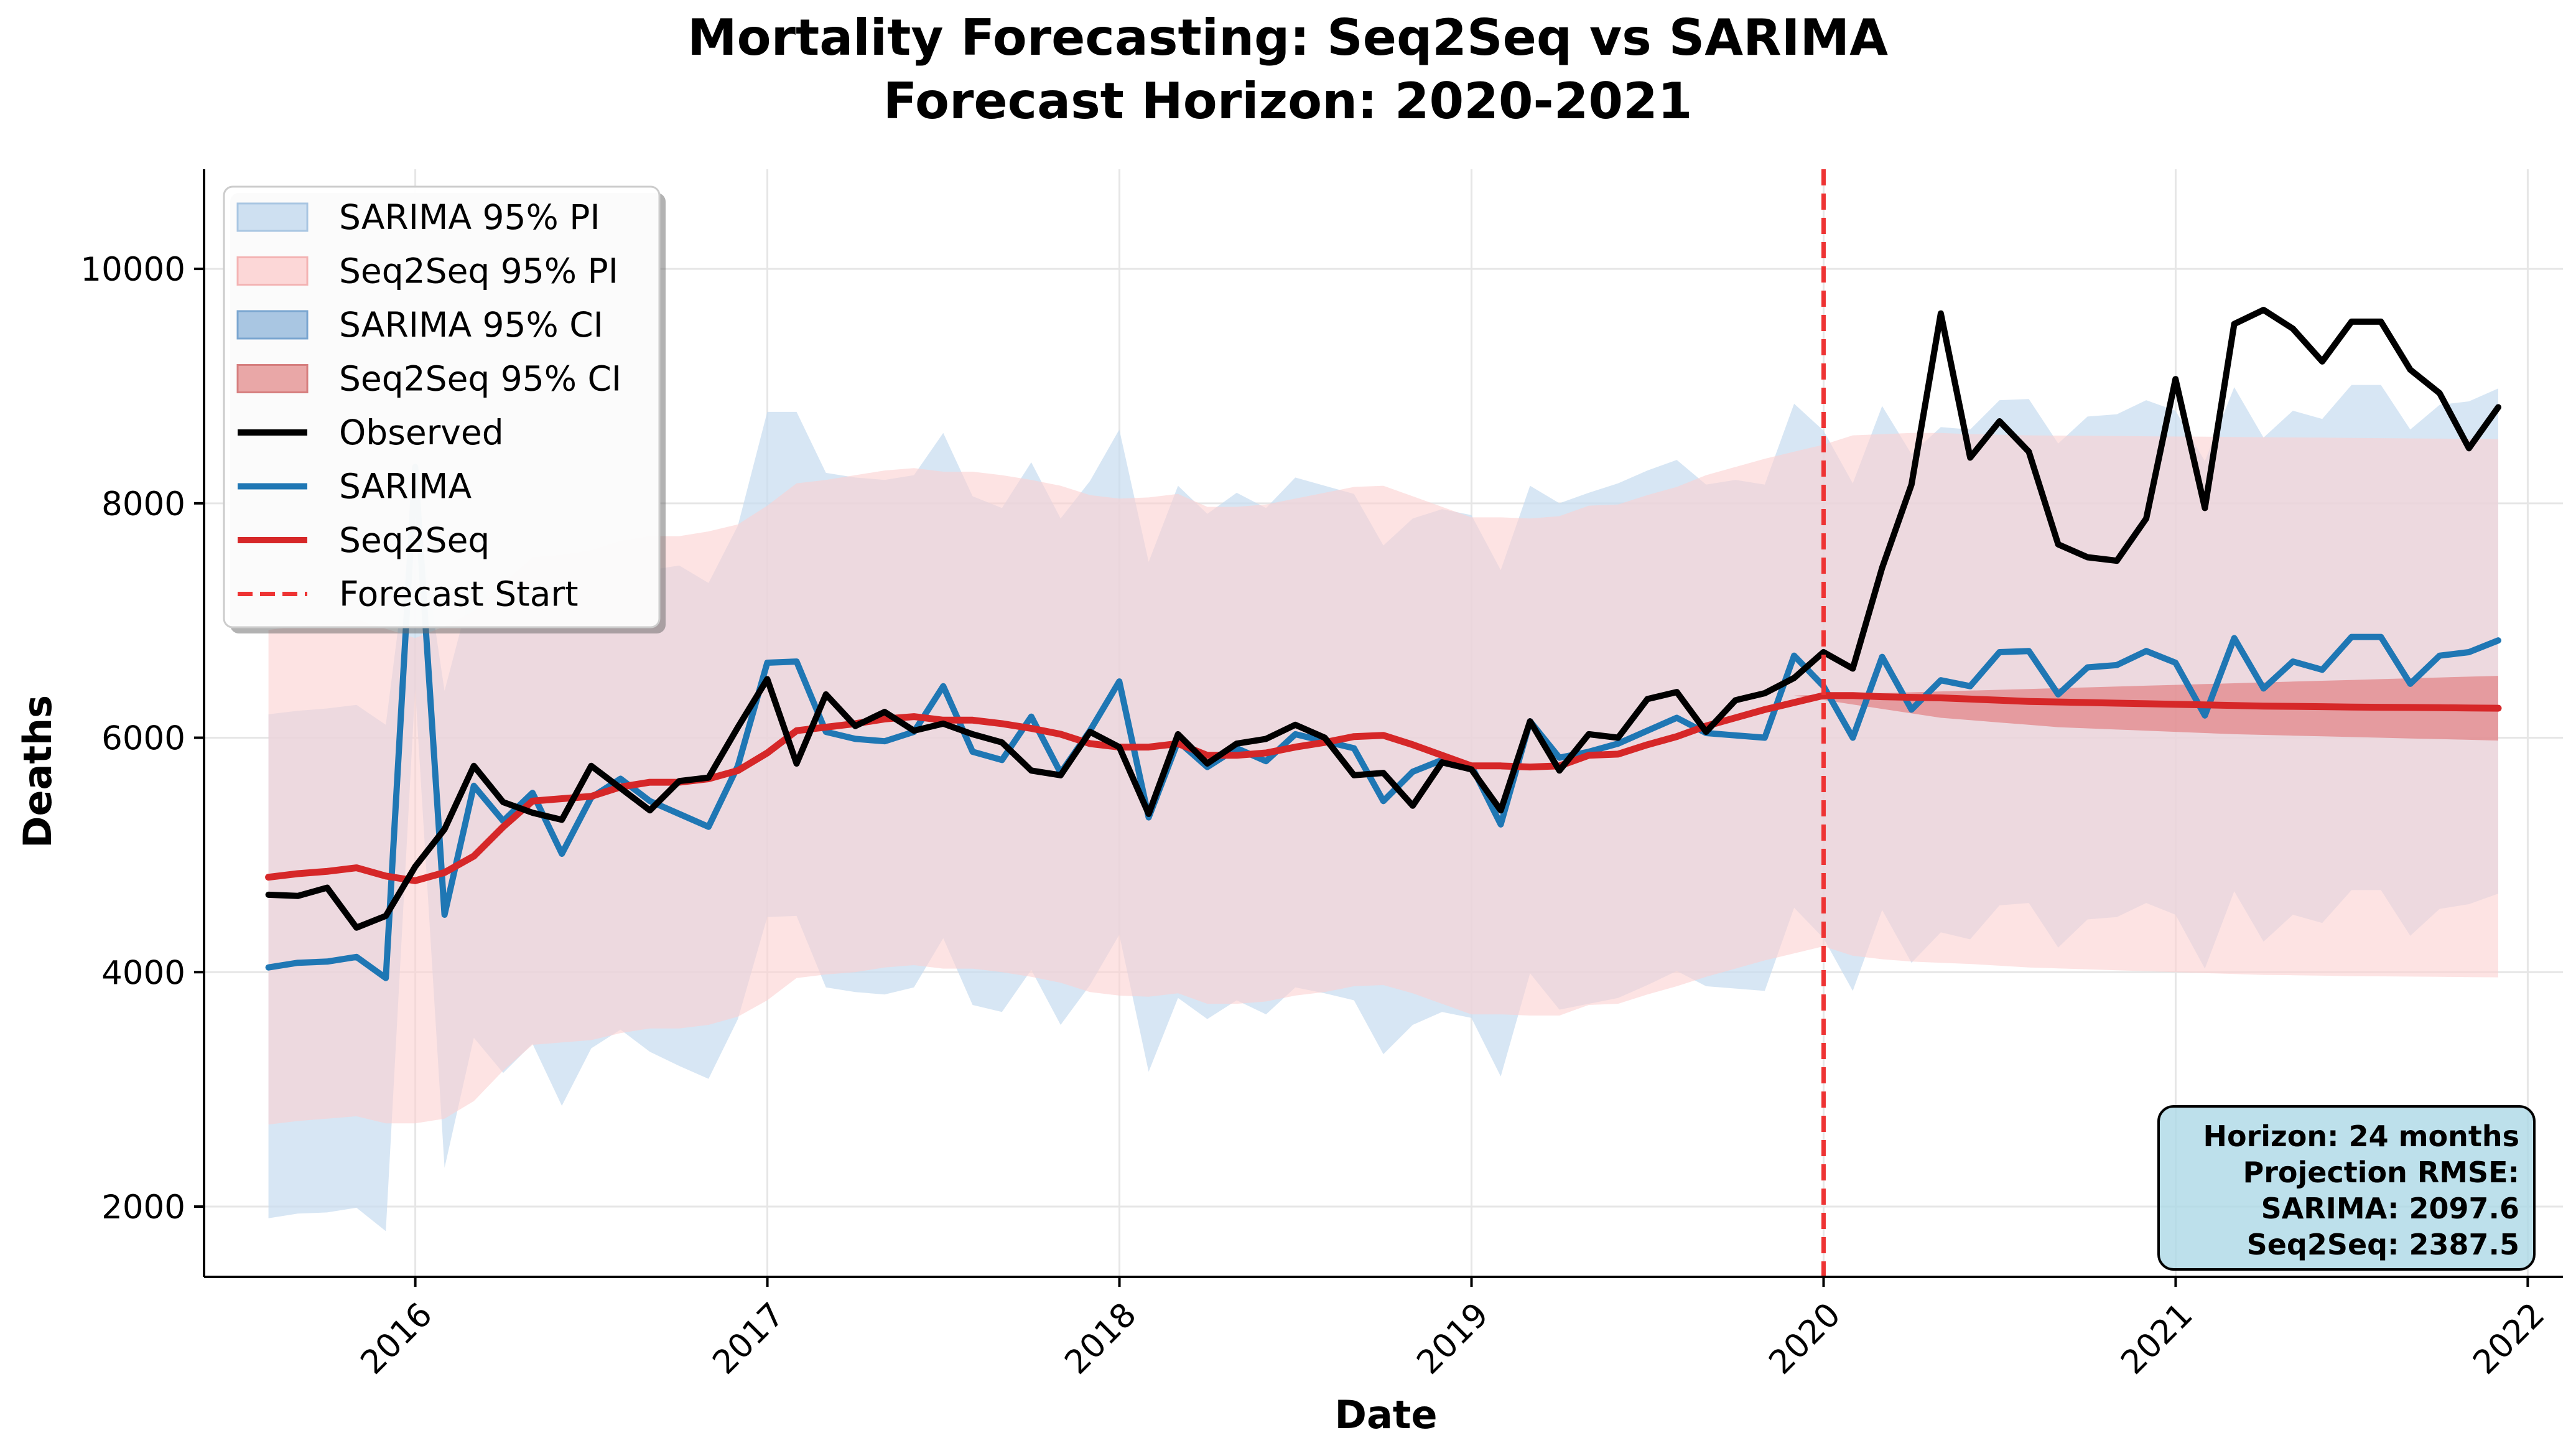 This screenshot has height=1453, width=2576. What do you see at coordinates (396, 1339) in the screenshot?
I see `x-tick-label: 2016` at bounding box center [396, 1339].